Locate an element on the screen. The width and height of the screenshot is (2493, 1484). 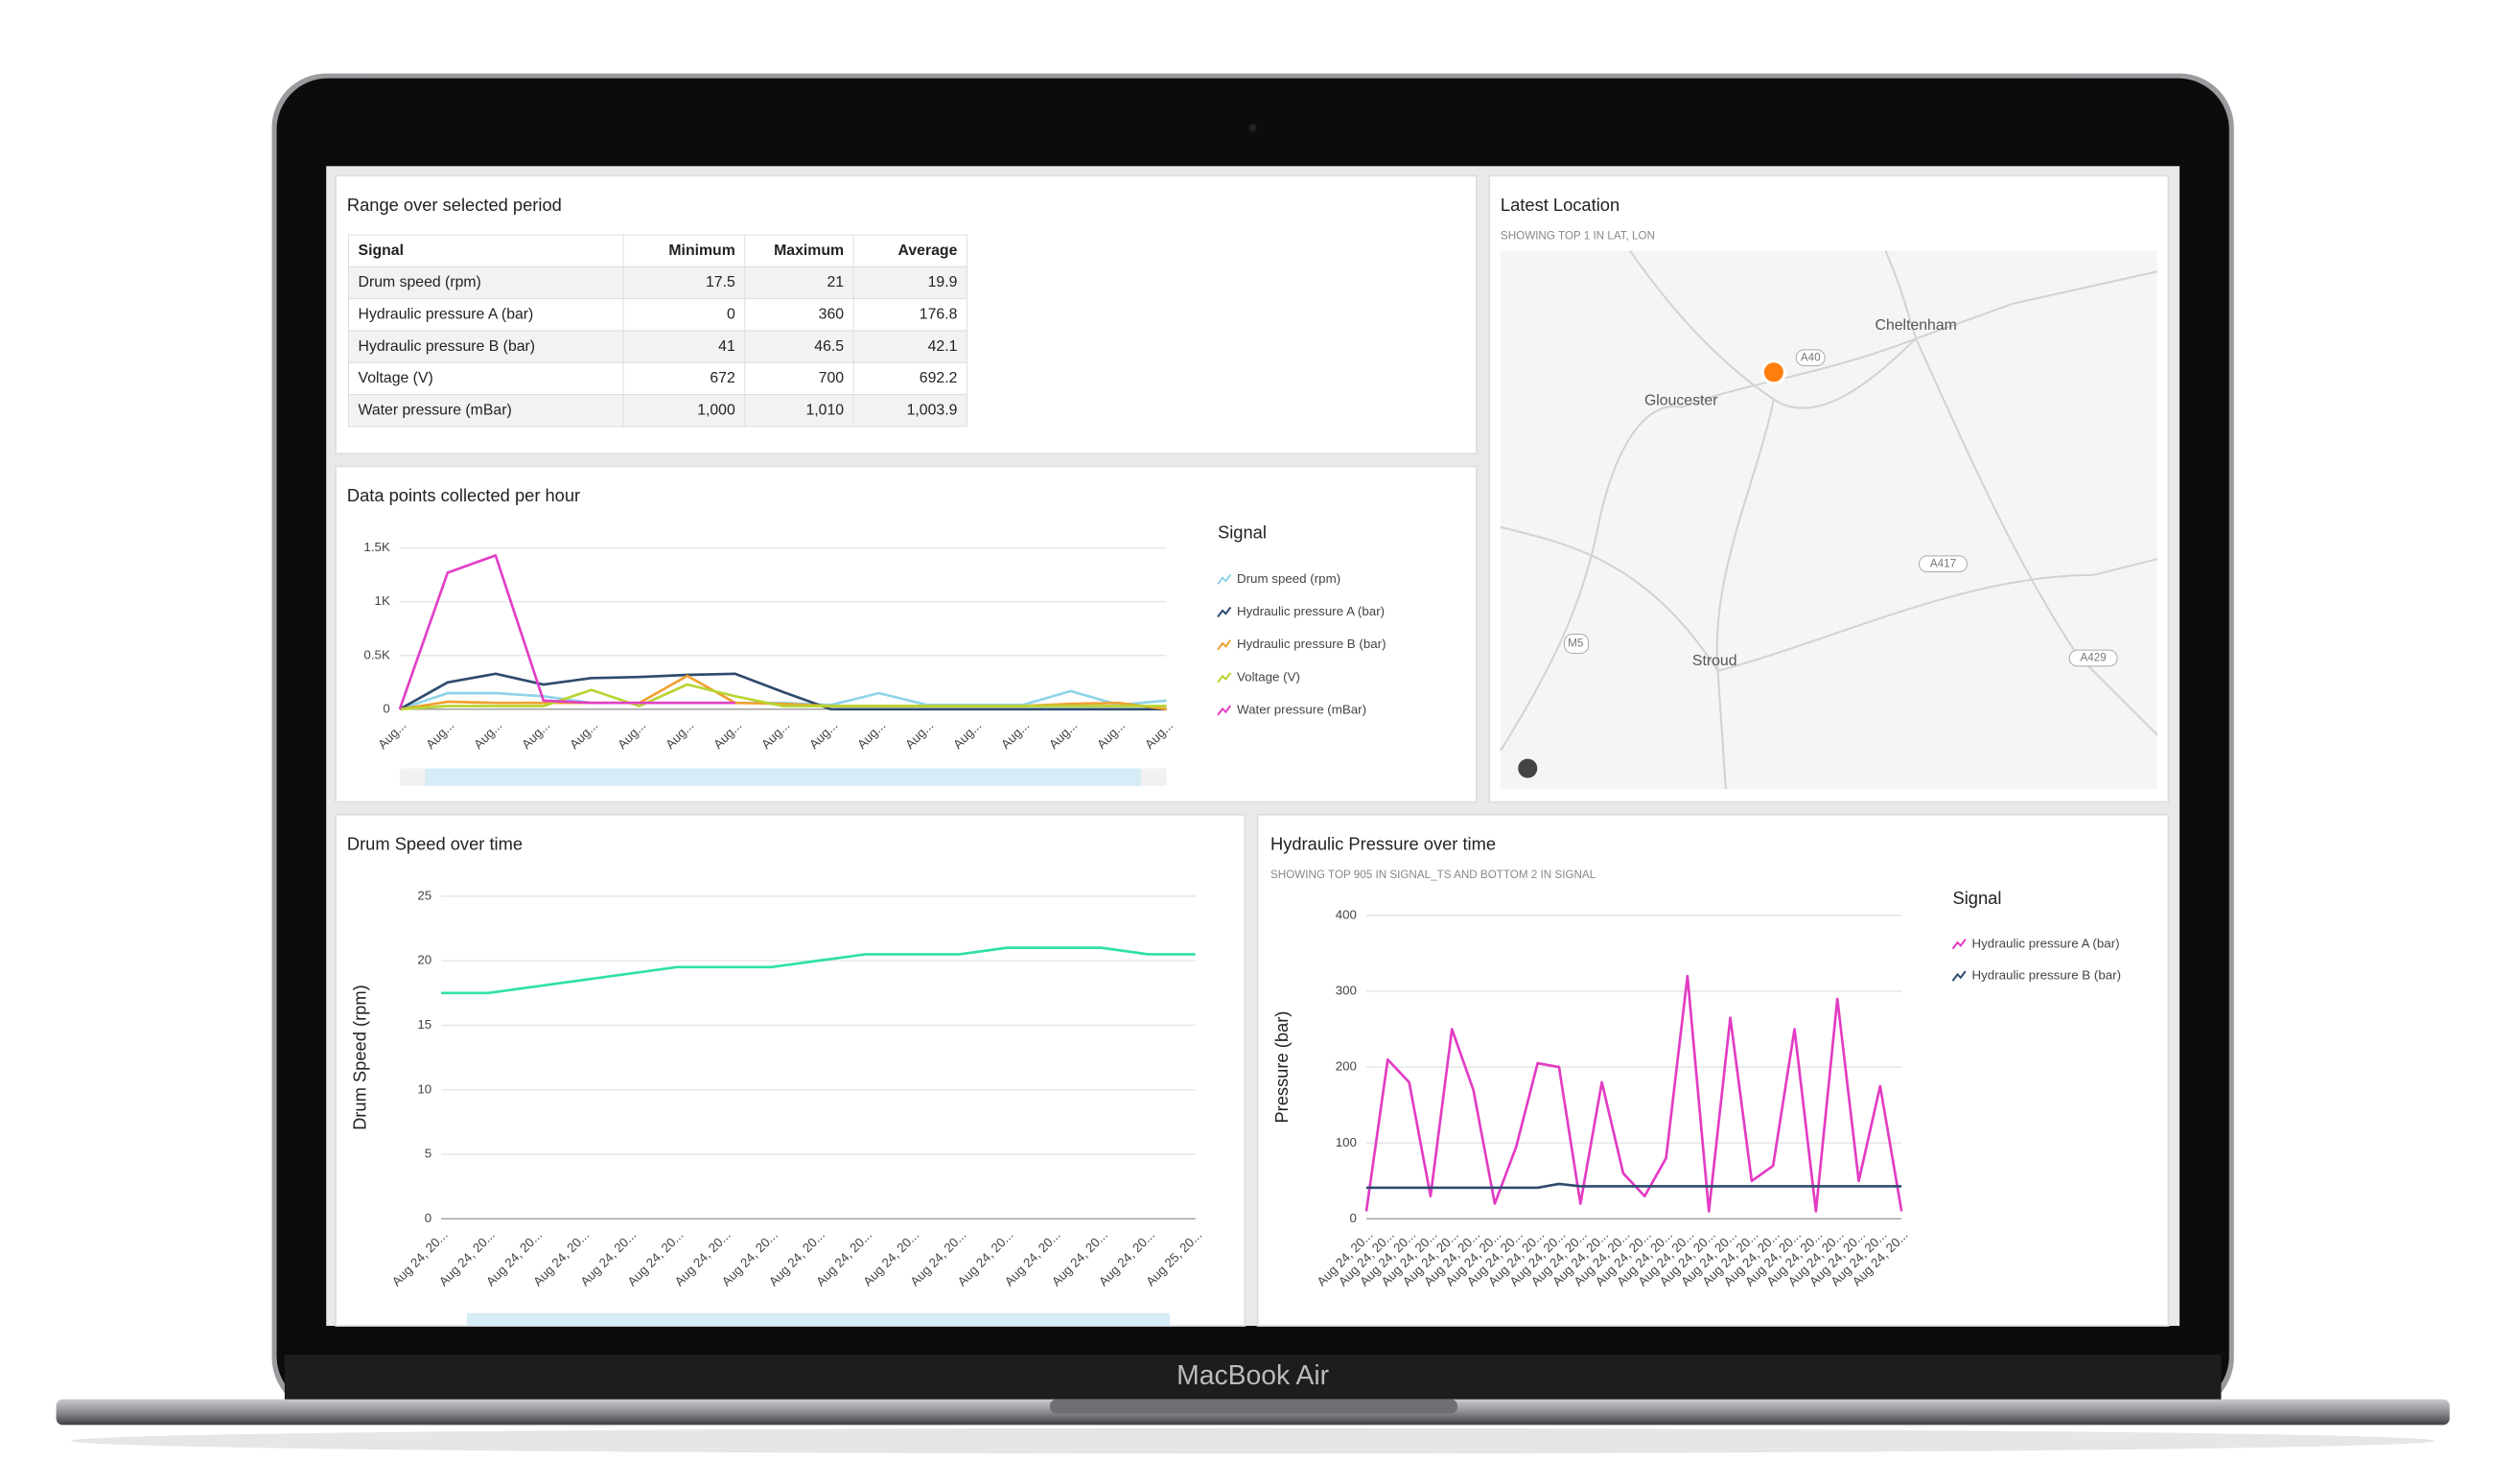
table-header: Maximum is located at coordinates (809, 251).